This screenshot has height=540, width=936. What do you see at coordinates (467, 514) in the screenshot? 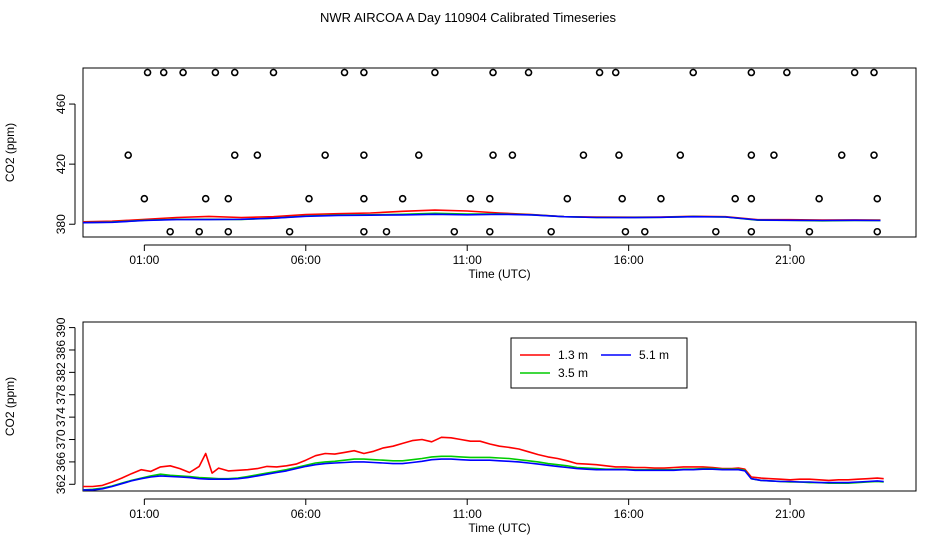
I see `bottom-x-tick-label: 11:00` at bounding box center [467, 514].